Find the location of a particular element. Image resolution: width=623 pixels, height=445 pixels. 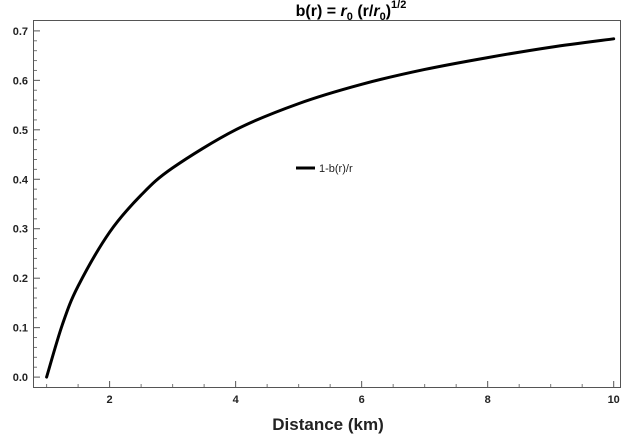

legend-label: 1-b(r)/r is located at coordinates (336, 169).